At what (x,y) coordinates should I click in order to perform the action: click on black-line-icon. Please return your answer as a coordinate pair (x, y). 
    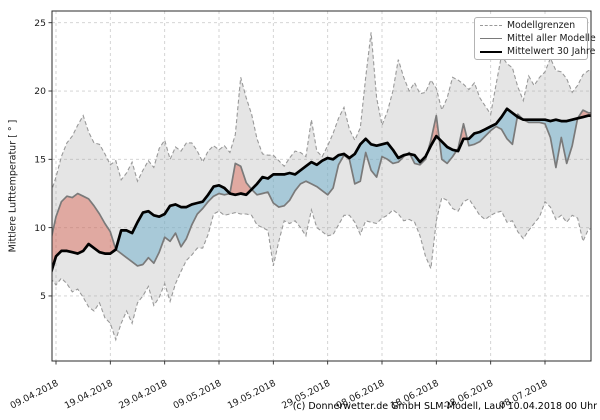
    Looking at the image, I should click on (491, 51).